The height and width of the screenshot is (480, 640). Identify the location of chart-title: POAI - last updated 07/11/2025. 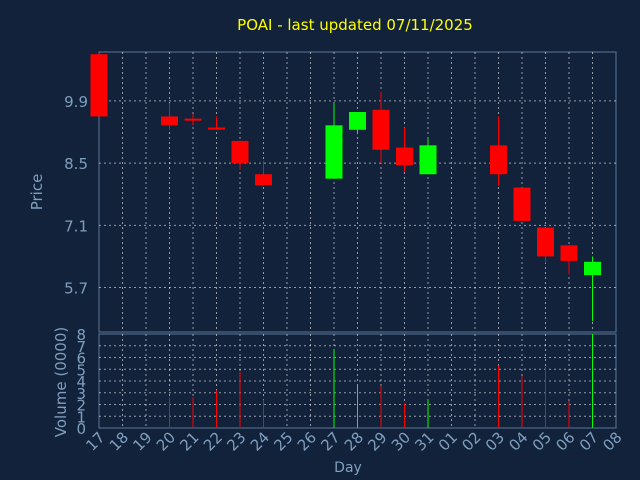
(355, 25).